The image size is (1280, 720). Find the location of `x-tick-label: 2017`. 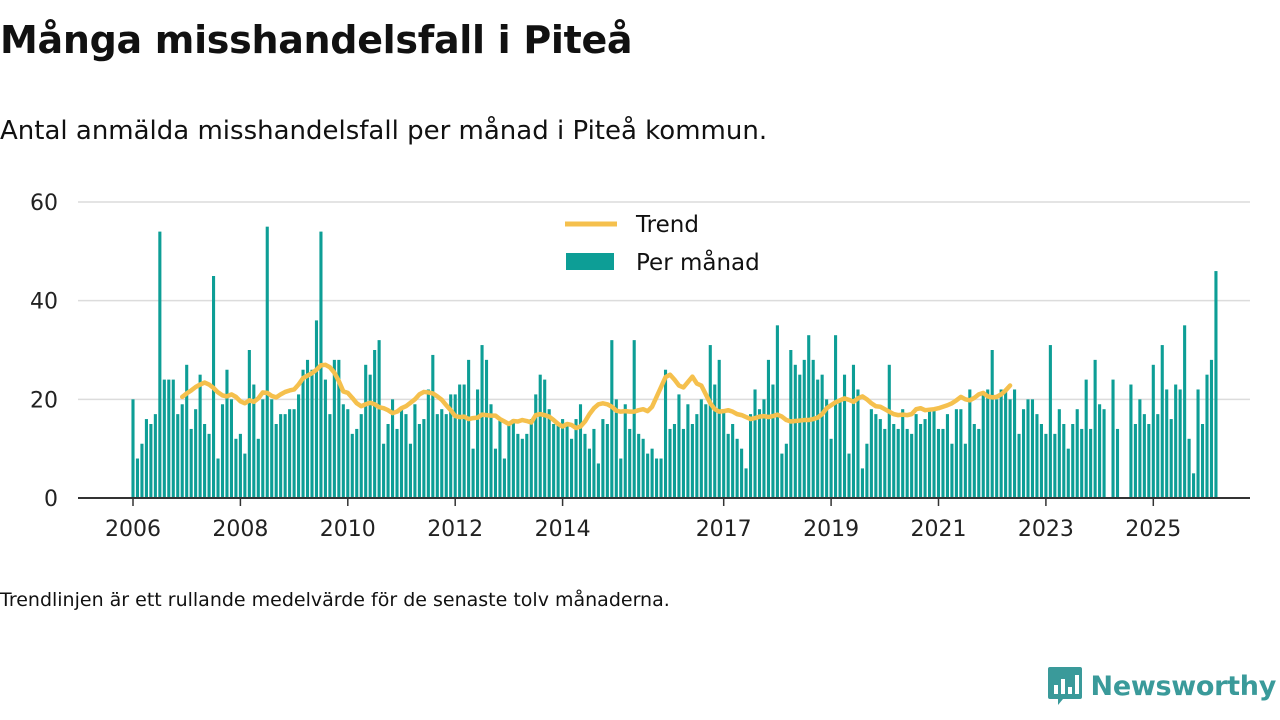

x-tick-label: 2017 is located at coordinates (724, 529).